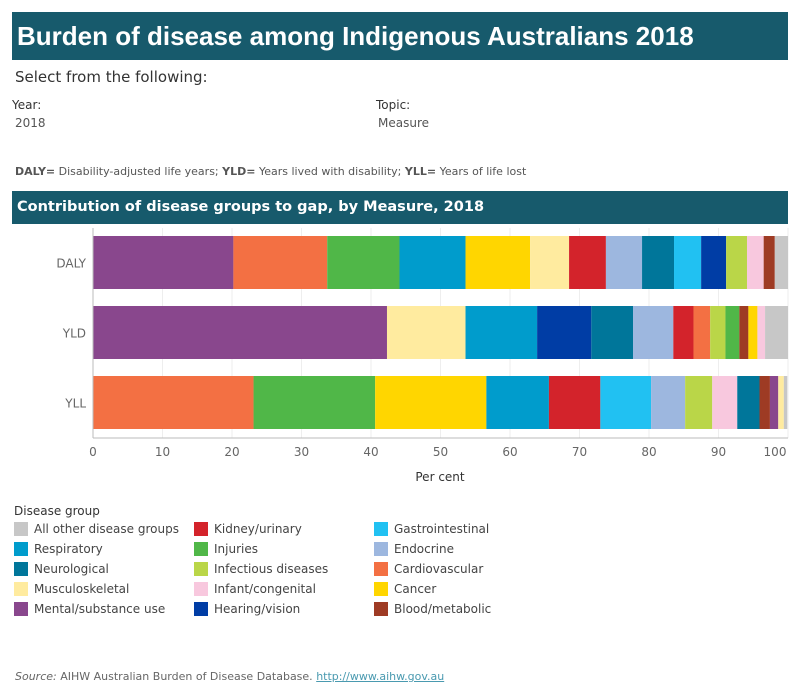 The width and height of the screenshot is (800, 700). I want to click on legend-item: Gastrointestinal, so click(431, 529).